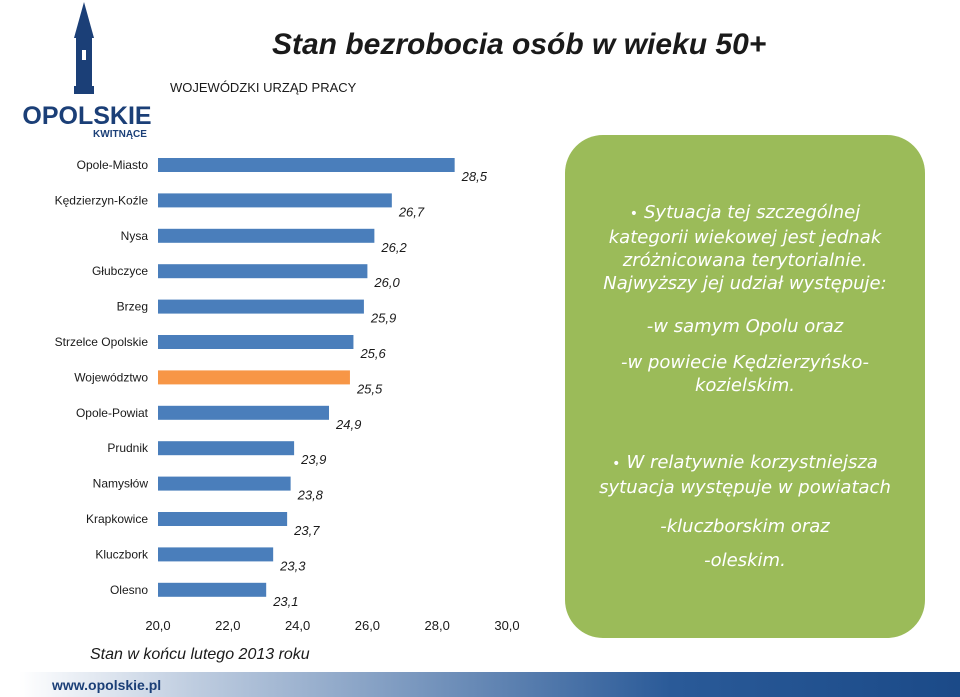 The image size is (960, 697). I want to click on panel-line: kozielskim., so click(745, 385).